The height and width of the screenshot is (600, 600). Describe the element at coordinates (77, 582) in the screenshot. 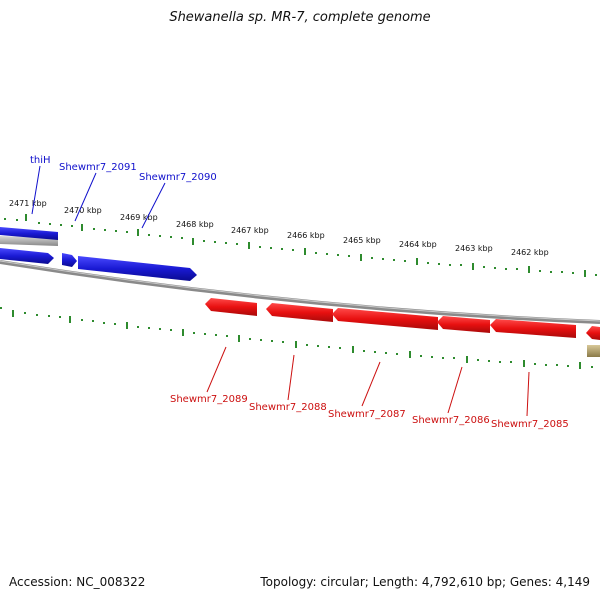

I see `accession-text: Accession: NC_008322` at that location.